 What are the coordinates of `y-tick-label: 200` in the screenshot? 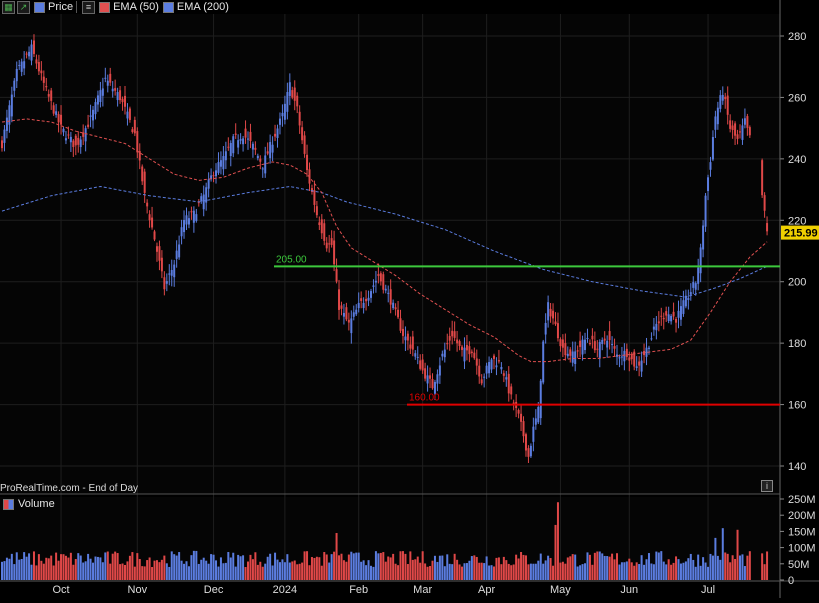 It's located at (797, 283).